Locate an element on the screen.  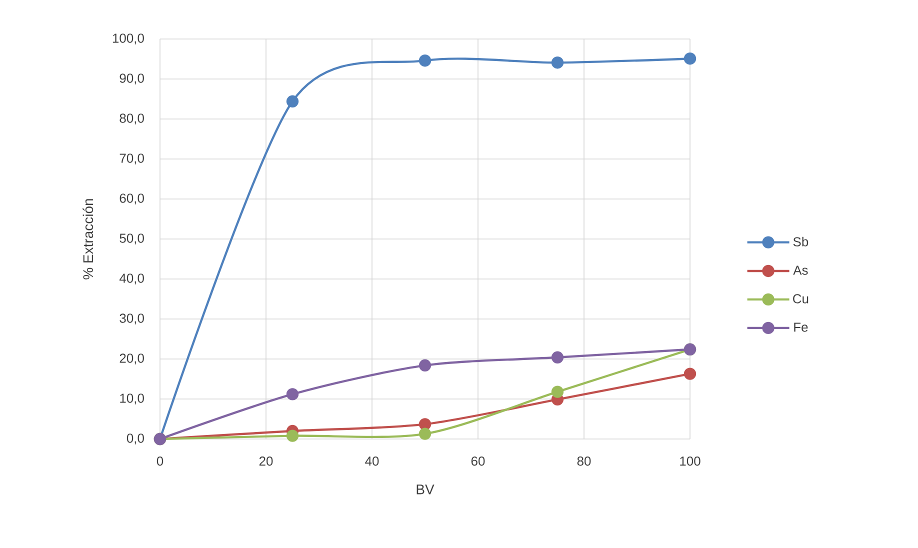
x-tick-label: 100 is located at coordinates (690, 461).